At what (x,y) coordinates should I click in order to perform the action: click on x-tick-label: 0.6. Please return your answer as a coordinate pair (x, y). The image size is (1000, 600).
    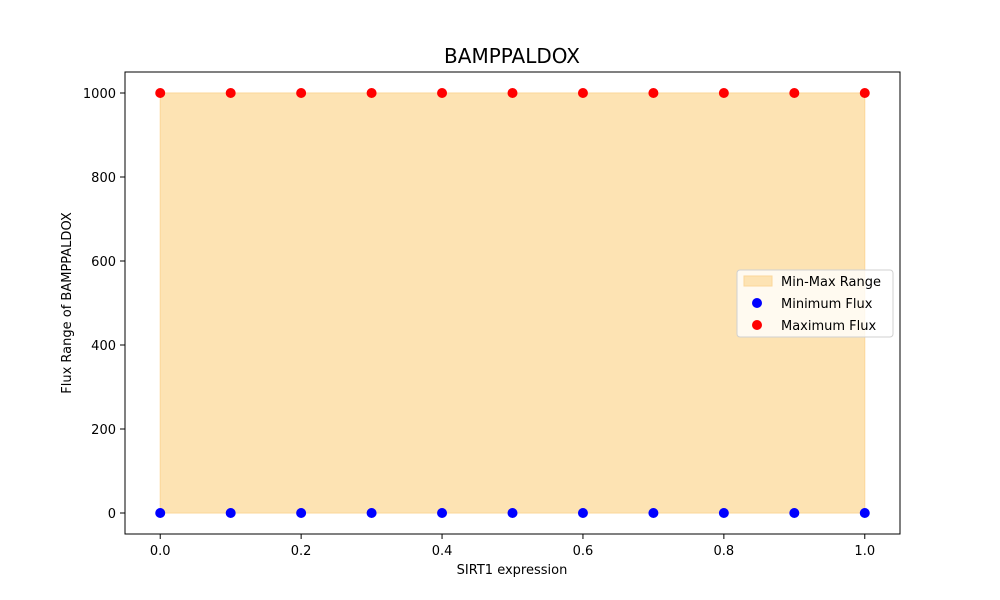
    Looking at the image, I should click on (583, 551).